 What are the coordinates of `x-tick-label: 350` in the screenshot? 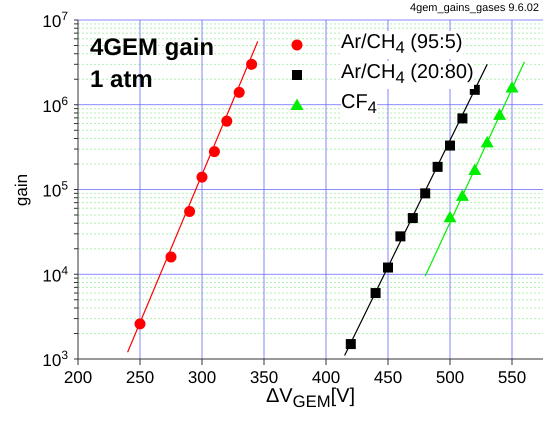 It's located at (264, 377).